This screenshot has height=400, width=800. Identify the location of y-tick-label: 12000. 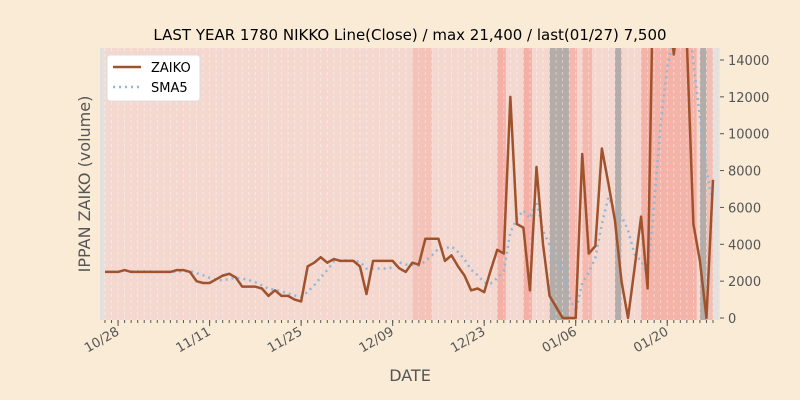
(748, 98).